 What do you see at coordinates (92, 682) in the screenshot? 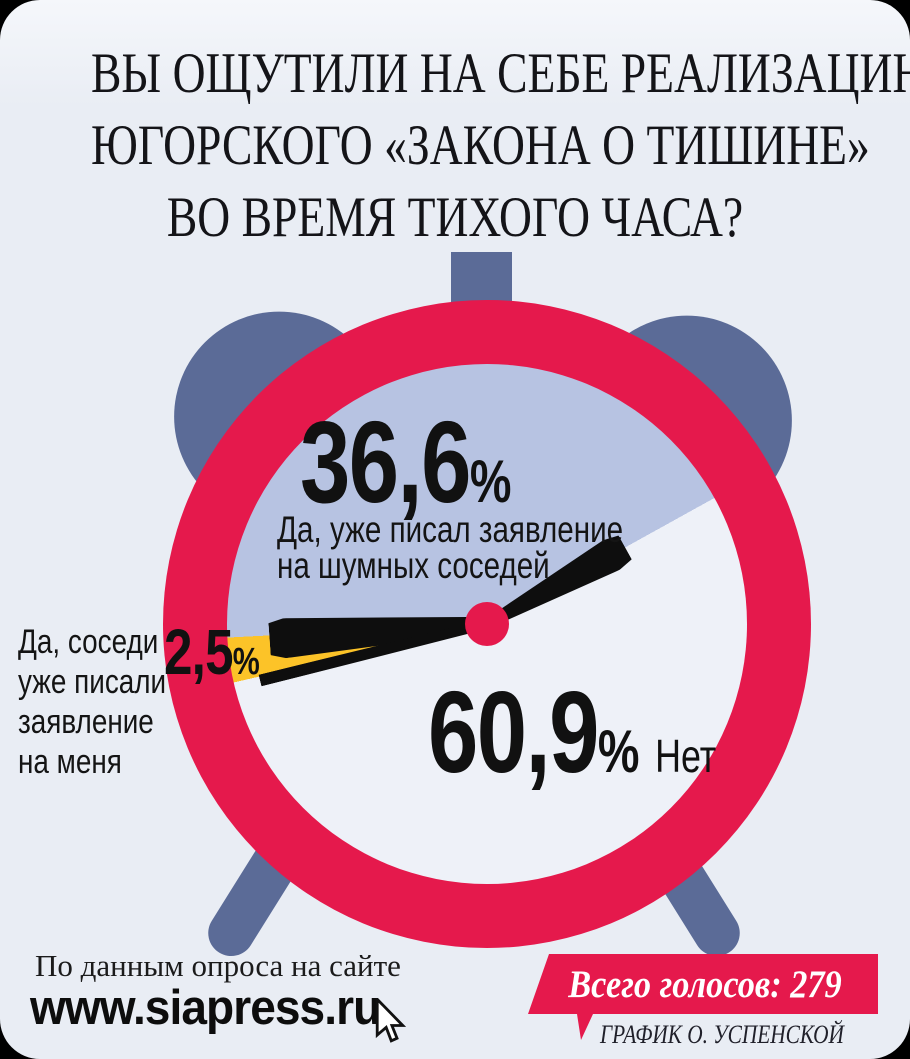
I see `slice-label-line: уже писали` at bounding box center [92, 682].